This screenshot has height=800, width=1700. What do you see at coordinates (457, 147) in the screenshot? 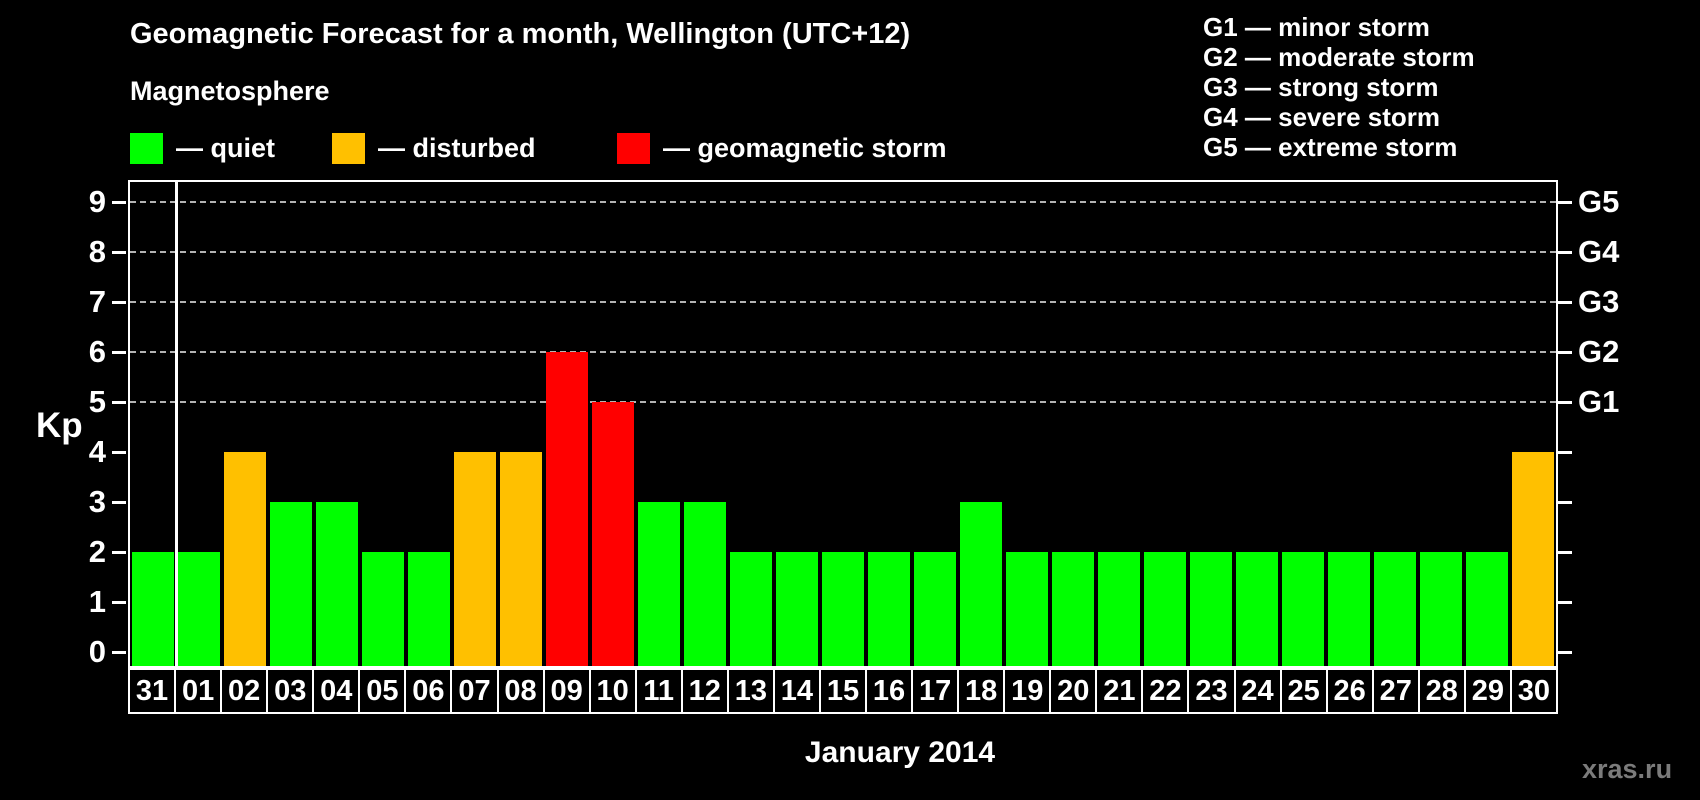
I see `legend-item-label: — disturbed` at bounding box center [457, 147].